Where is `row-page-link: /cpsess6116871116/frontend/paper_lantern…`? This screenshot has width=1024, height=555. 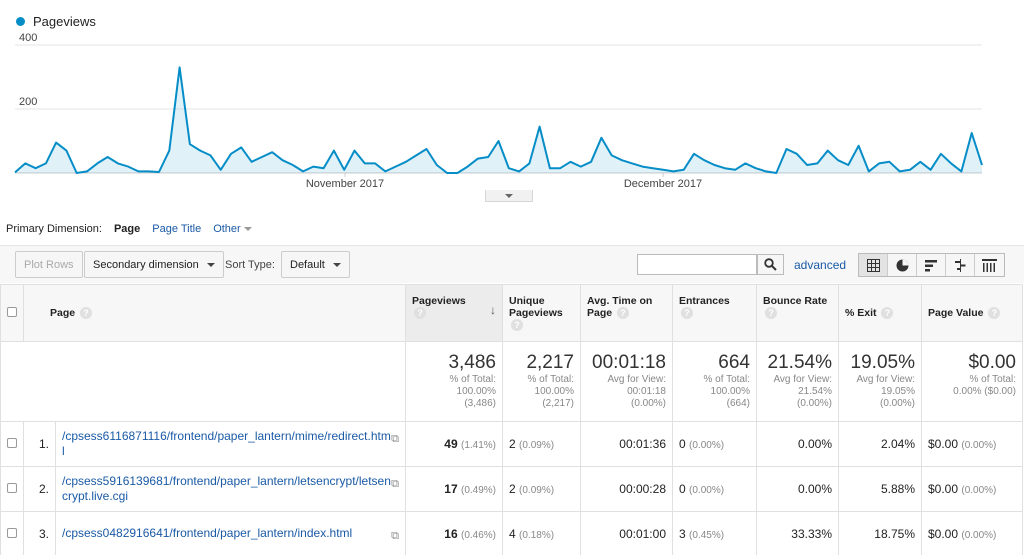 row-page-link: /cpsess6116871116/frontend/paper_lantern… is located at coordinates (226, 444).